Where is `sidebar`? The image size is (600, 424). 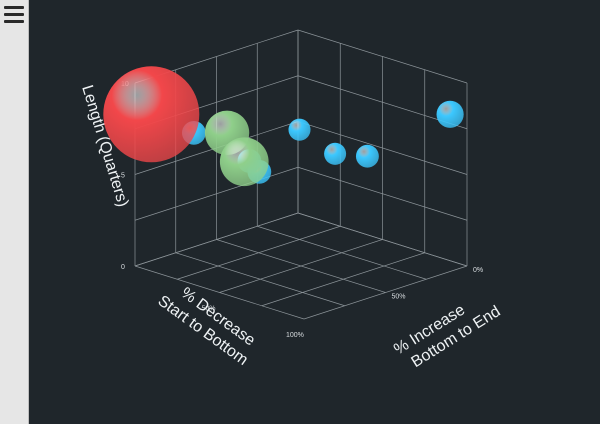
sidebar is located at coordinates (14, 212).